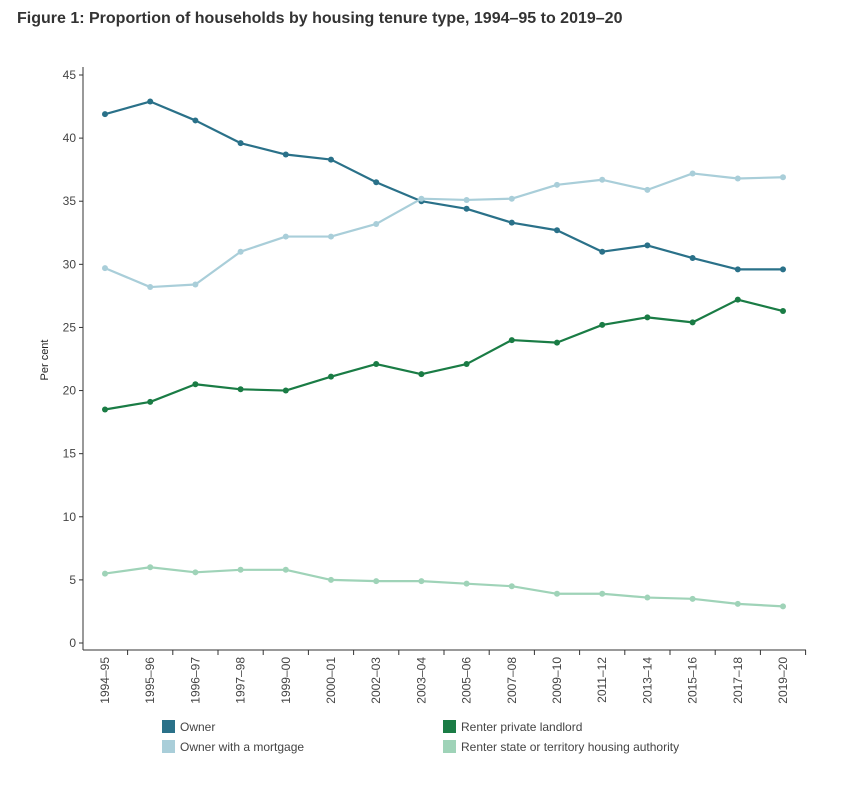 The width and height of the screenshot is (867, 791). I want to click on legend-item: Owner with a mortgage, so click(233, 747).